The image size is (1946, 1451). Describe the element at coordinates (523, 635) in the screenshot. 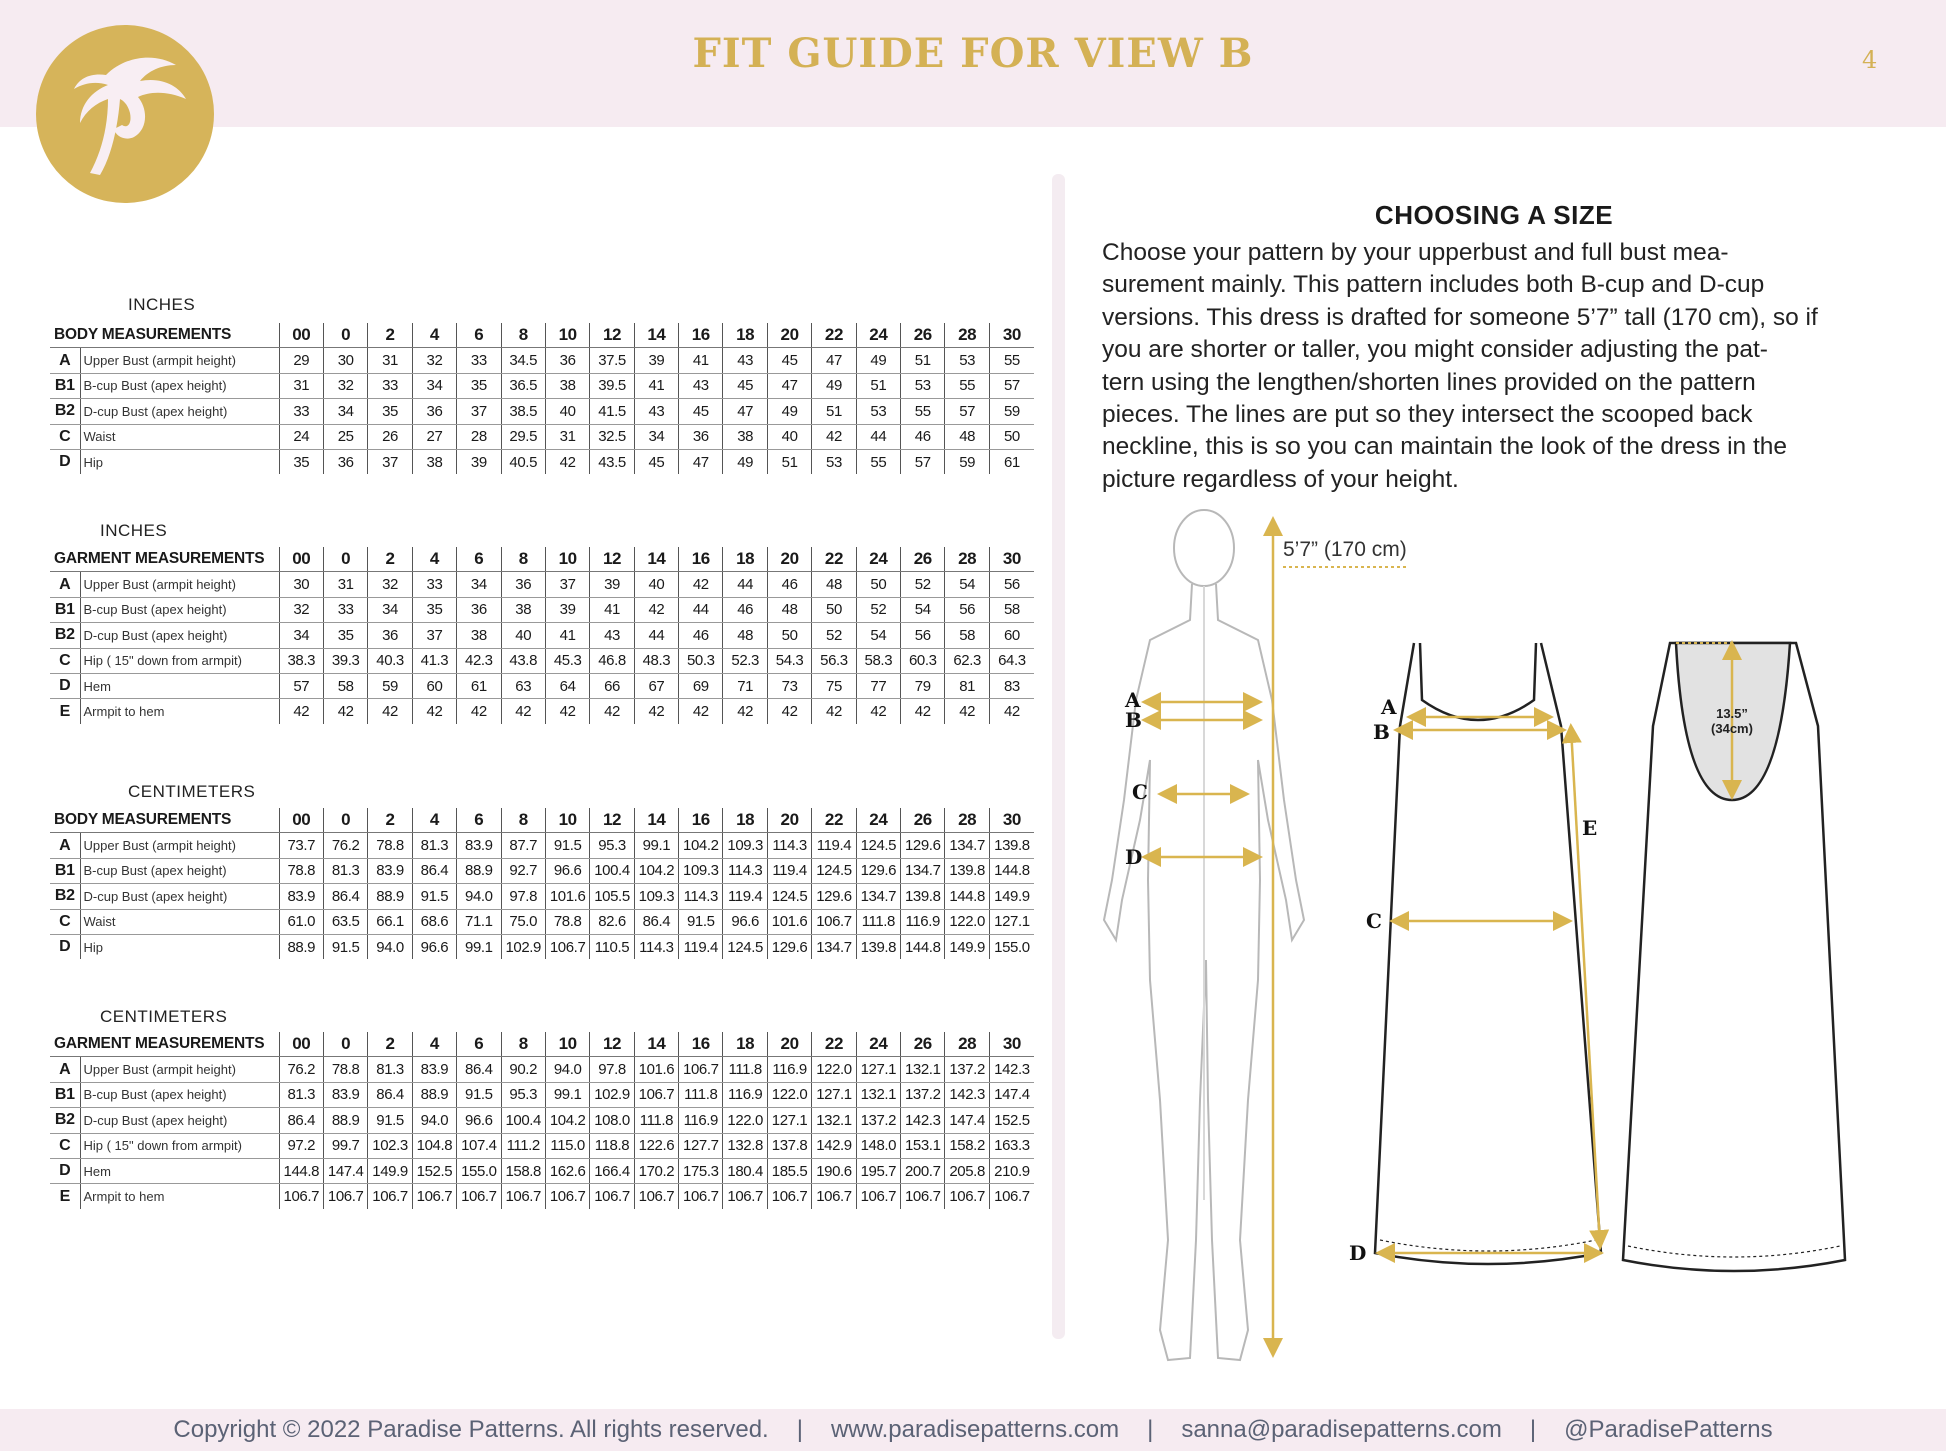

I see `measurement-value: 40` at that location.